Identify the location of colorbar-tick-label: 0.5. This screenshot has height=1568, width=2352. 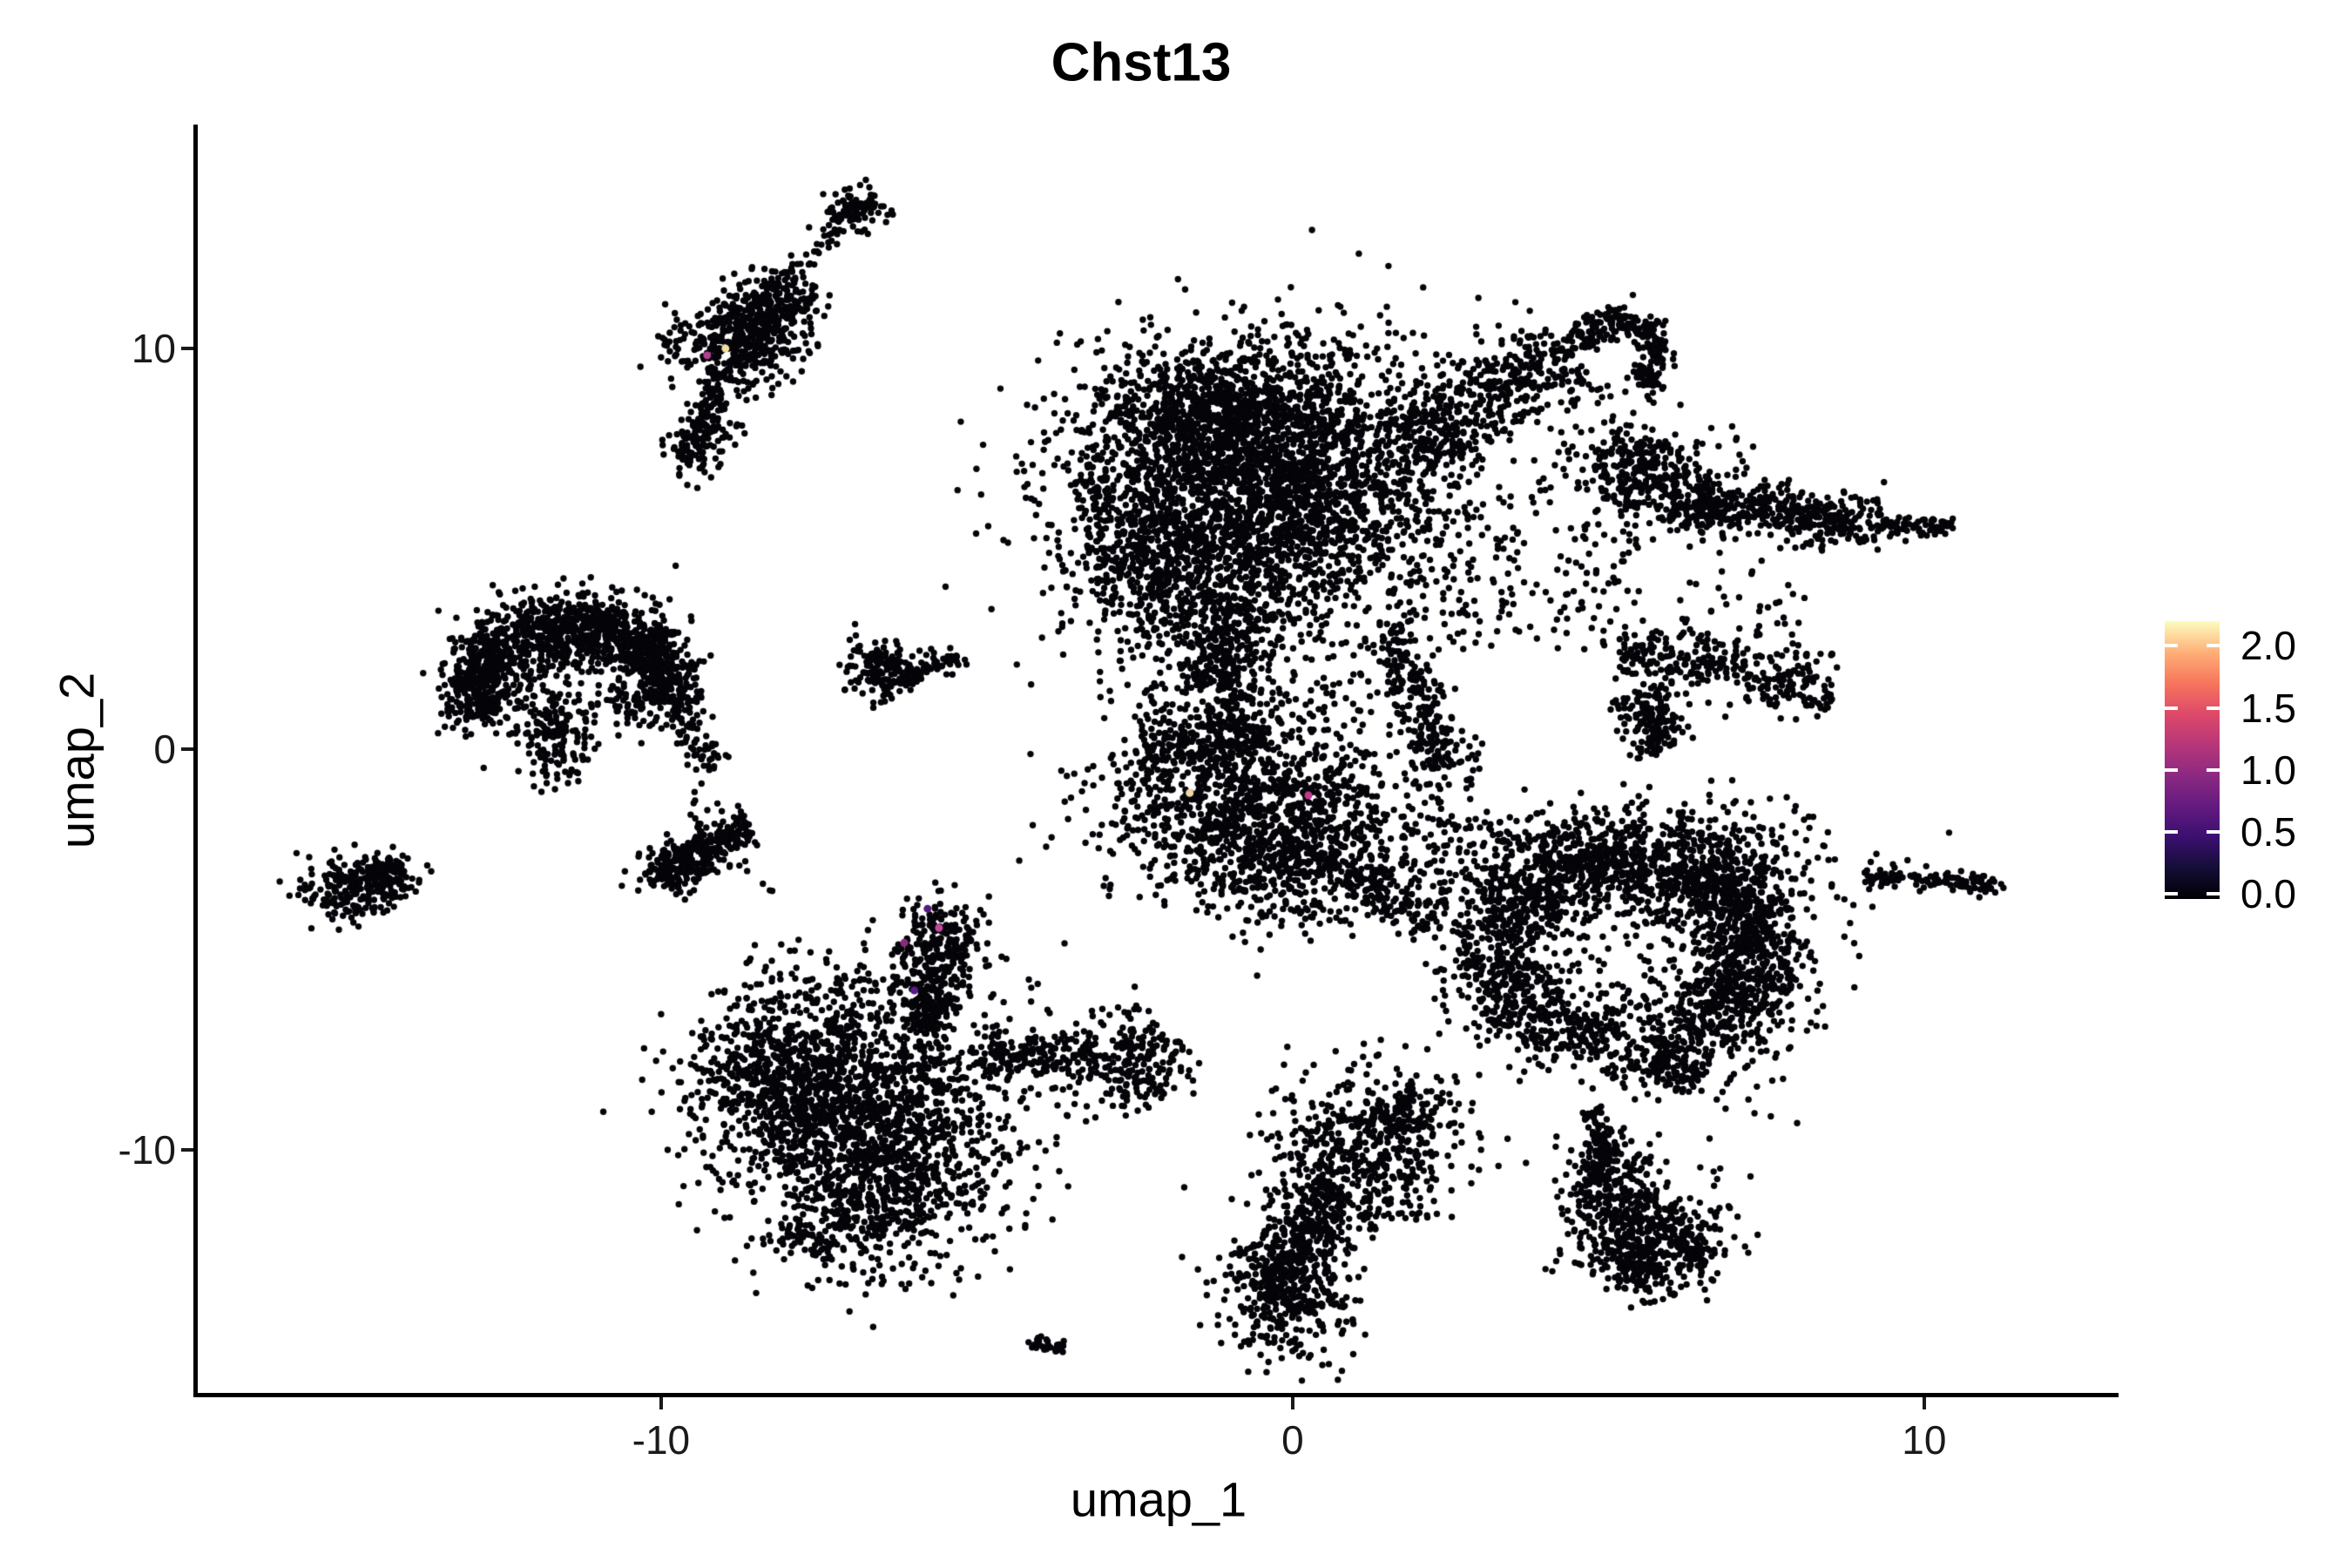
(2268, 832).